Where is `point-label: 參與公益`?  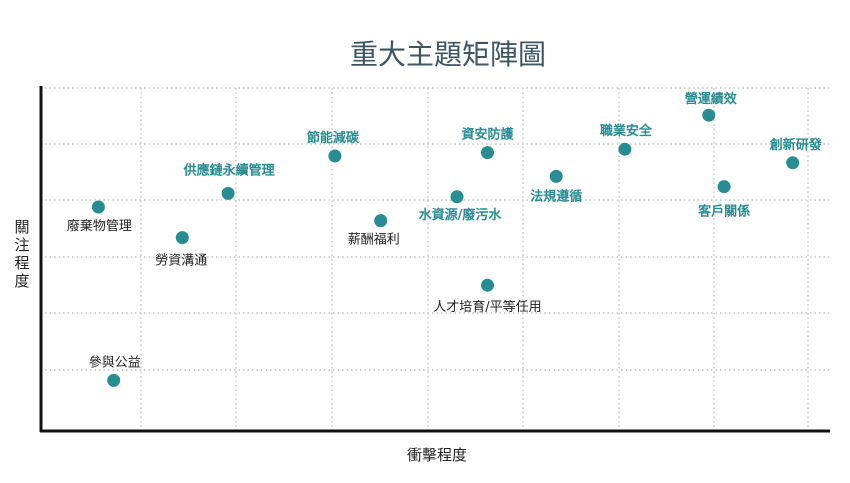
point-label: 參與公益 is located at coordinates (115, 362).